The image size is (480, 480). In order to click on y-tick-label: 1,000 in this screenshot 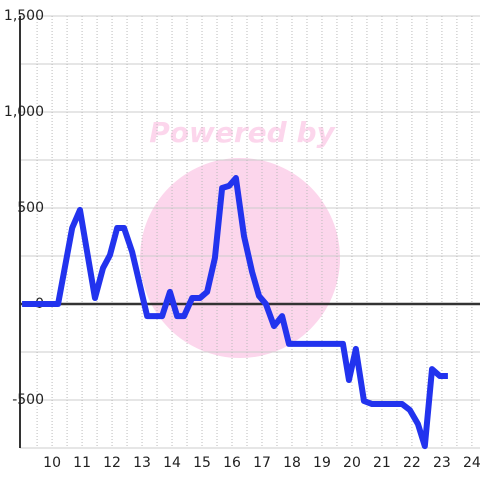, I will do `click(24, 112)`.